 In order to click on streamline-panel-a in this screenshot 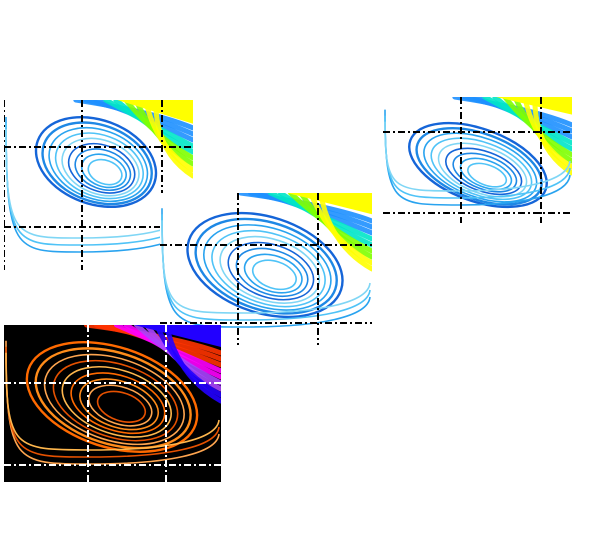, I will do `click(98, 185)`.